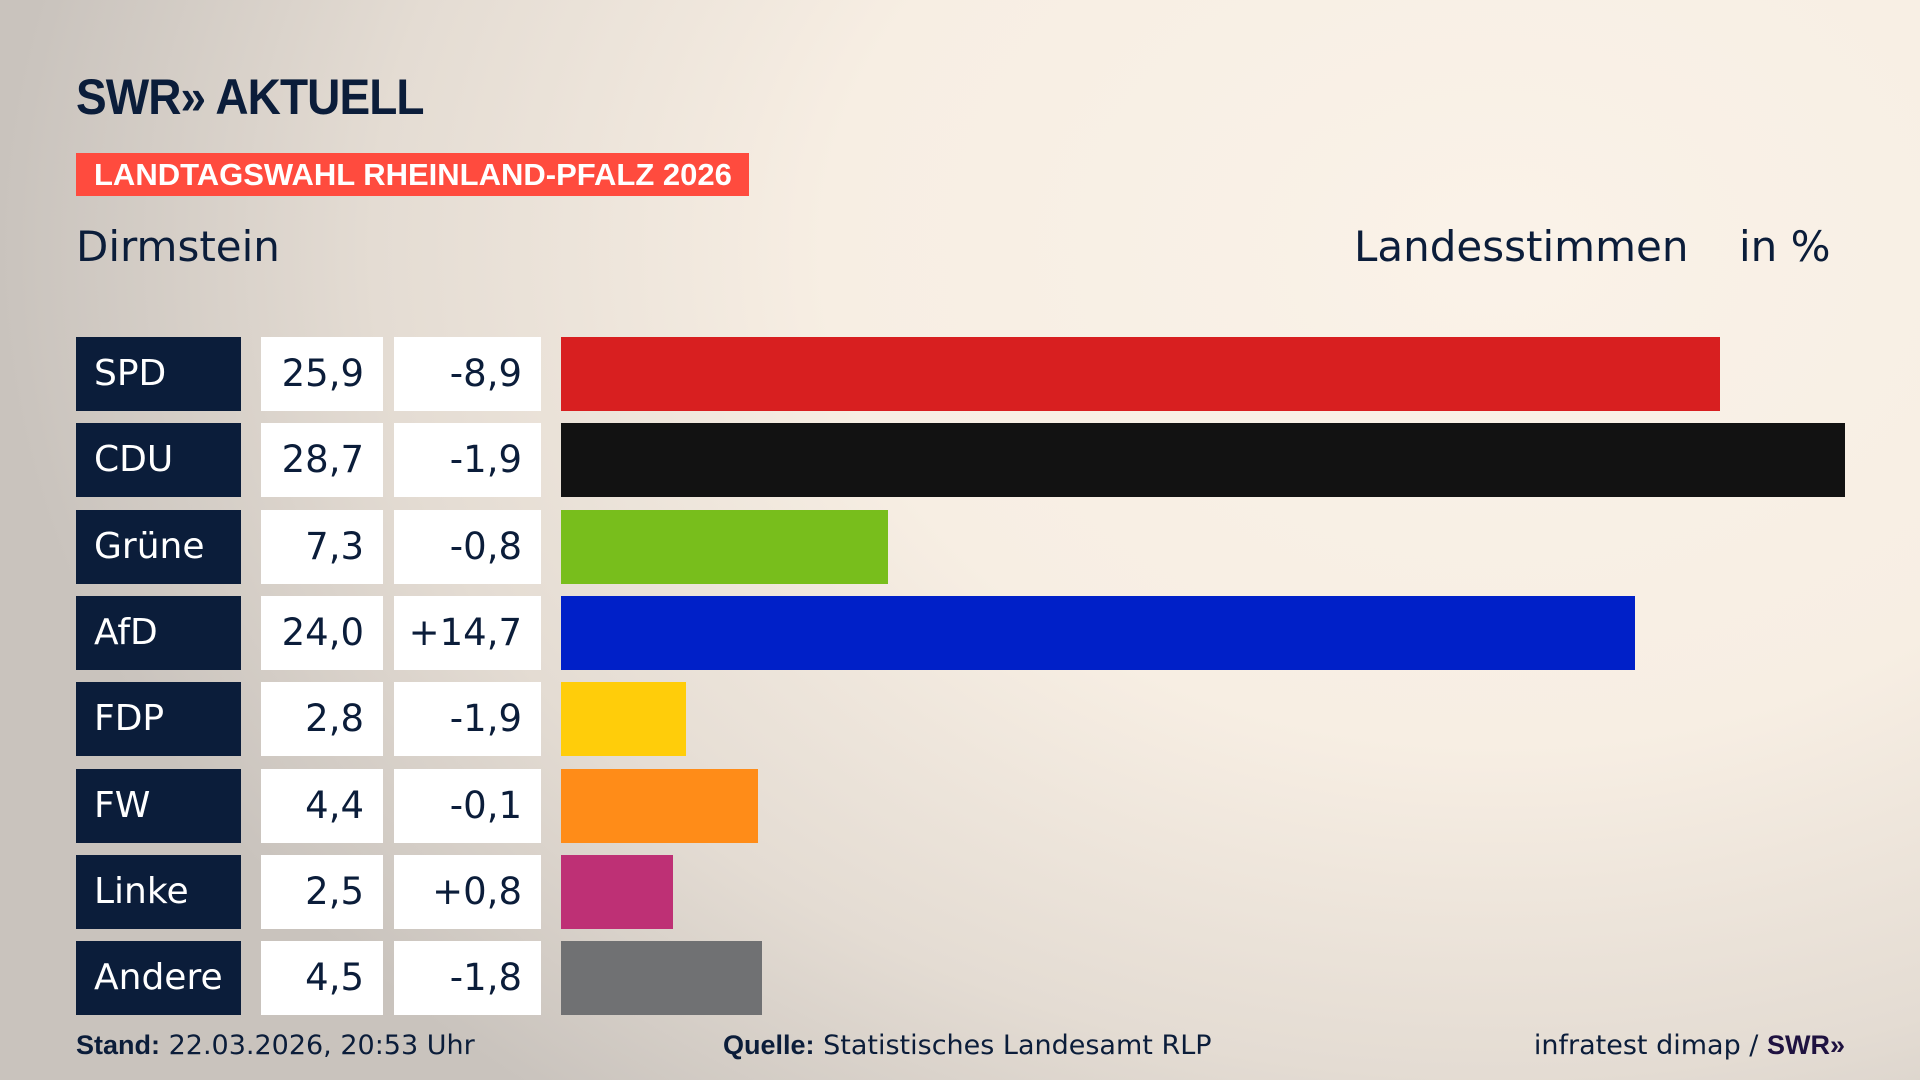  Describe the element at coordinates (322, 460) in the screenshot. I see `vote-share: 28,7` at that location.